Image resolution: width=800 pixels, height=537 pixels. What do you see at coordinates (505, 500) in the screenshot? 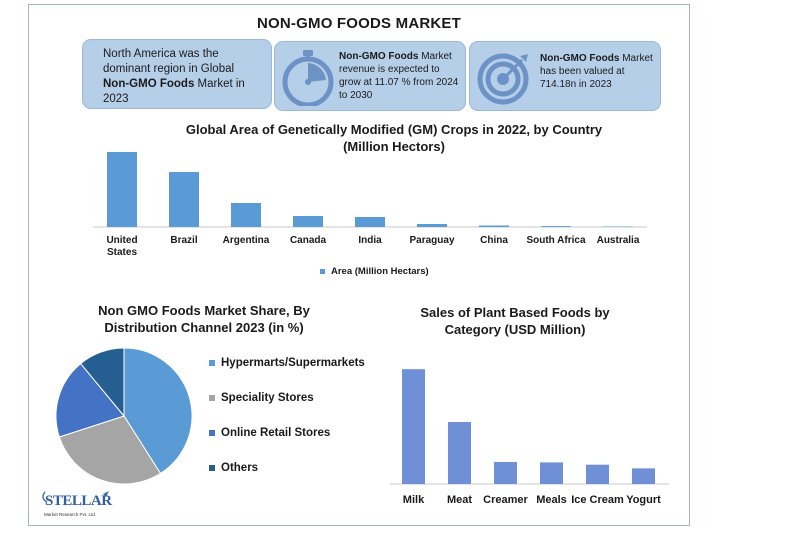
I see `x-tick-label: Creamer` at bounding box center [505, 500].